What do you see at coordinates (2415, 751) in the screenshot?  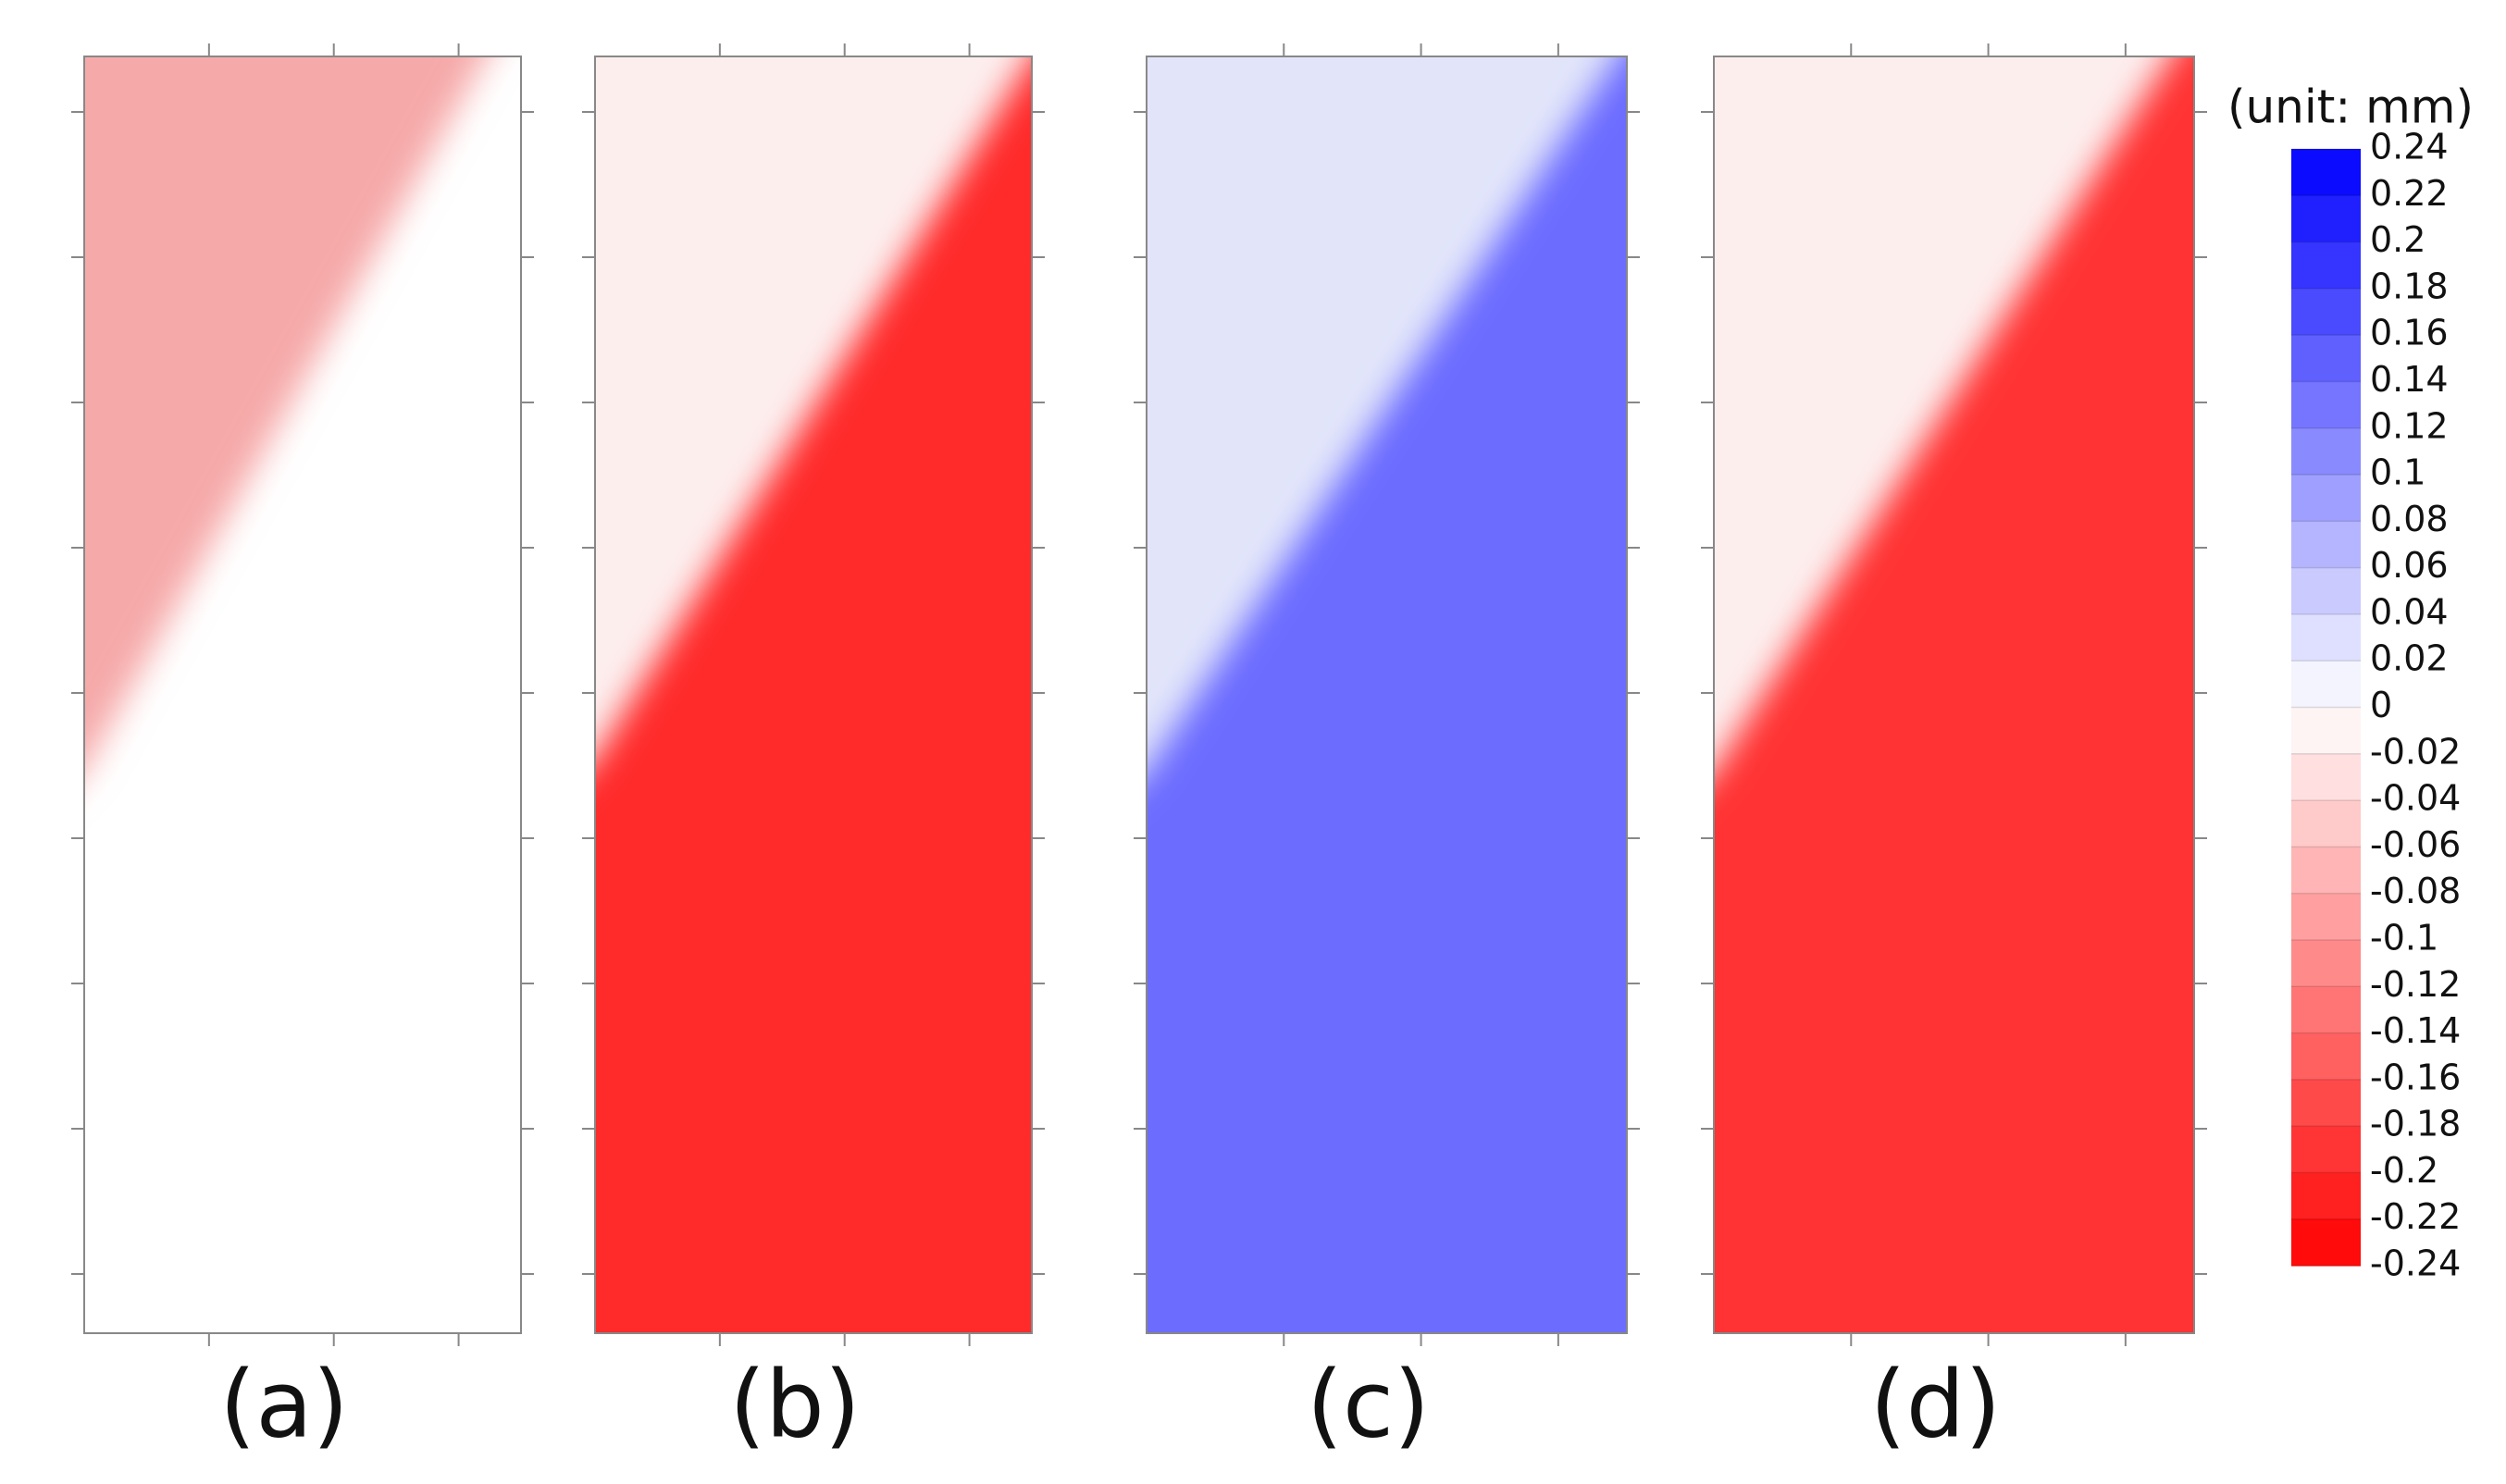 I see `colorbar-tick-label: -0.02` at bounding box center [2415, 751].